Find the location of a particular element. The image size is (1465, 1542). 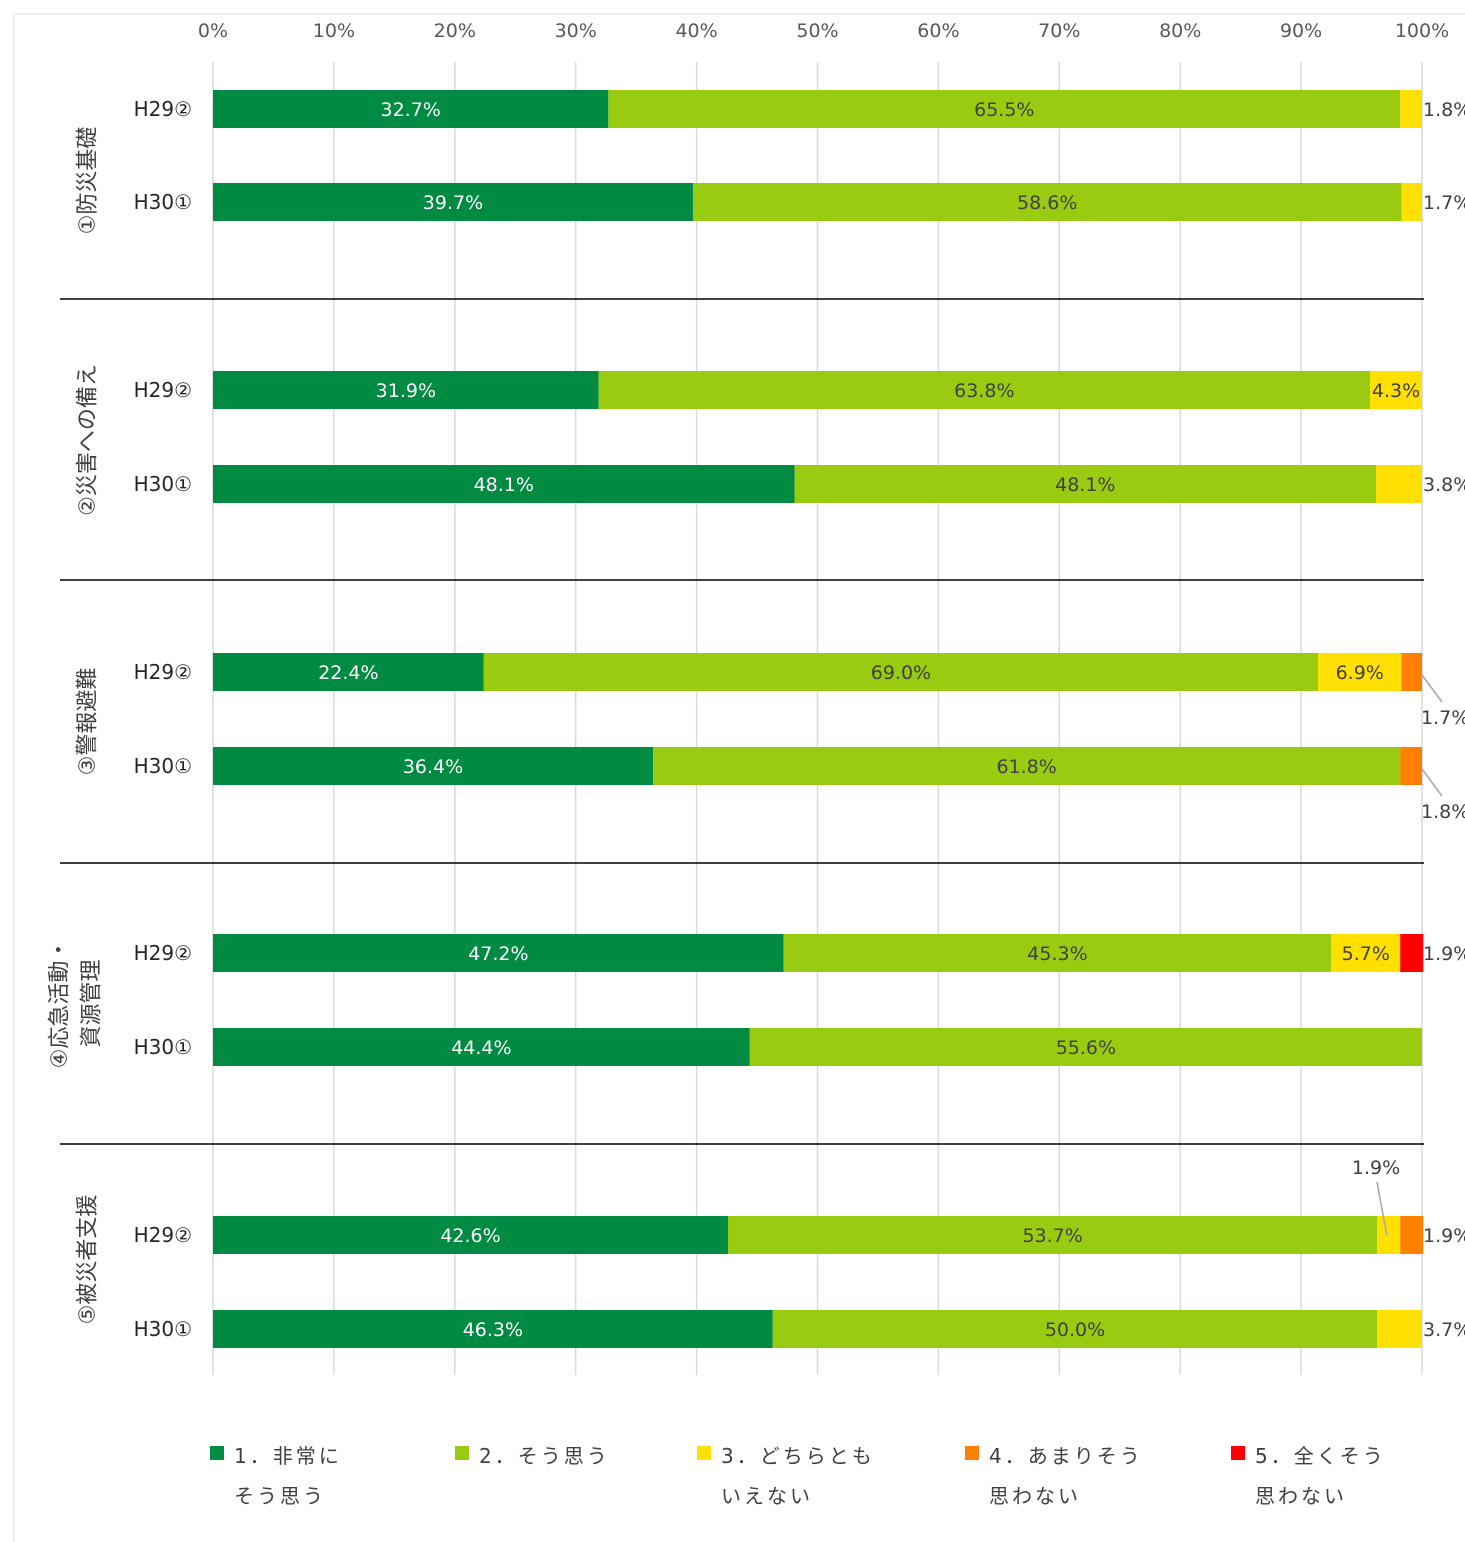

x-tick-label: 10% is located at coordinates (334, 31).